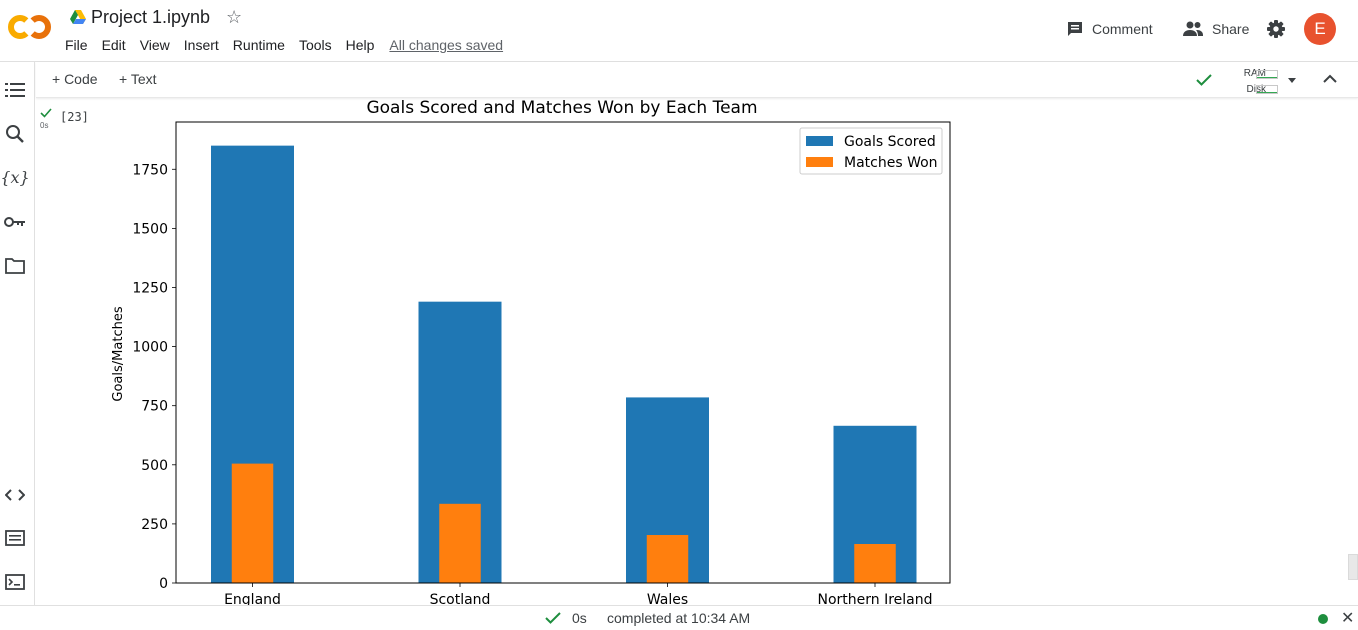  What do you see at coordinates (875, 563) in the screenshot?
I see `bar-wins-northern-ireland` at bounding box center [875, 563].